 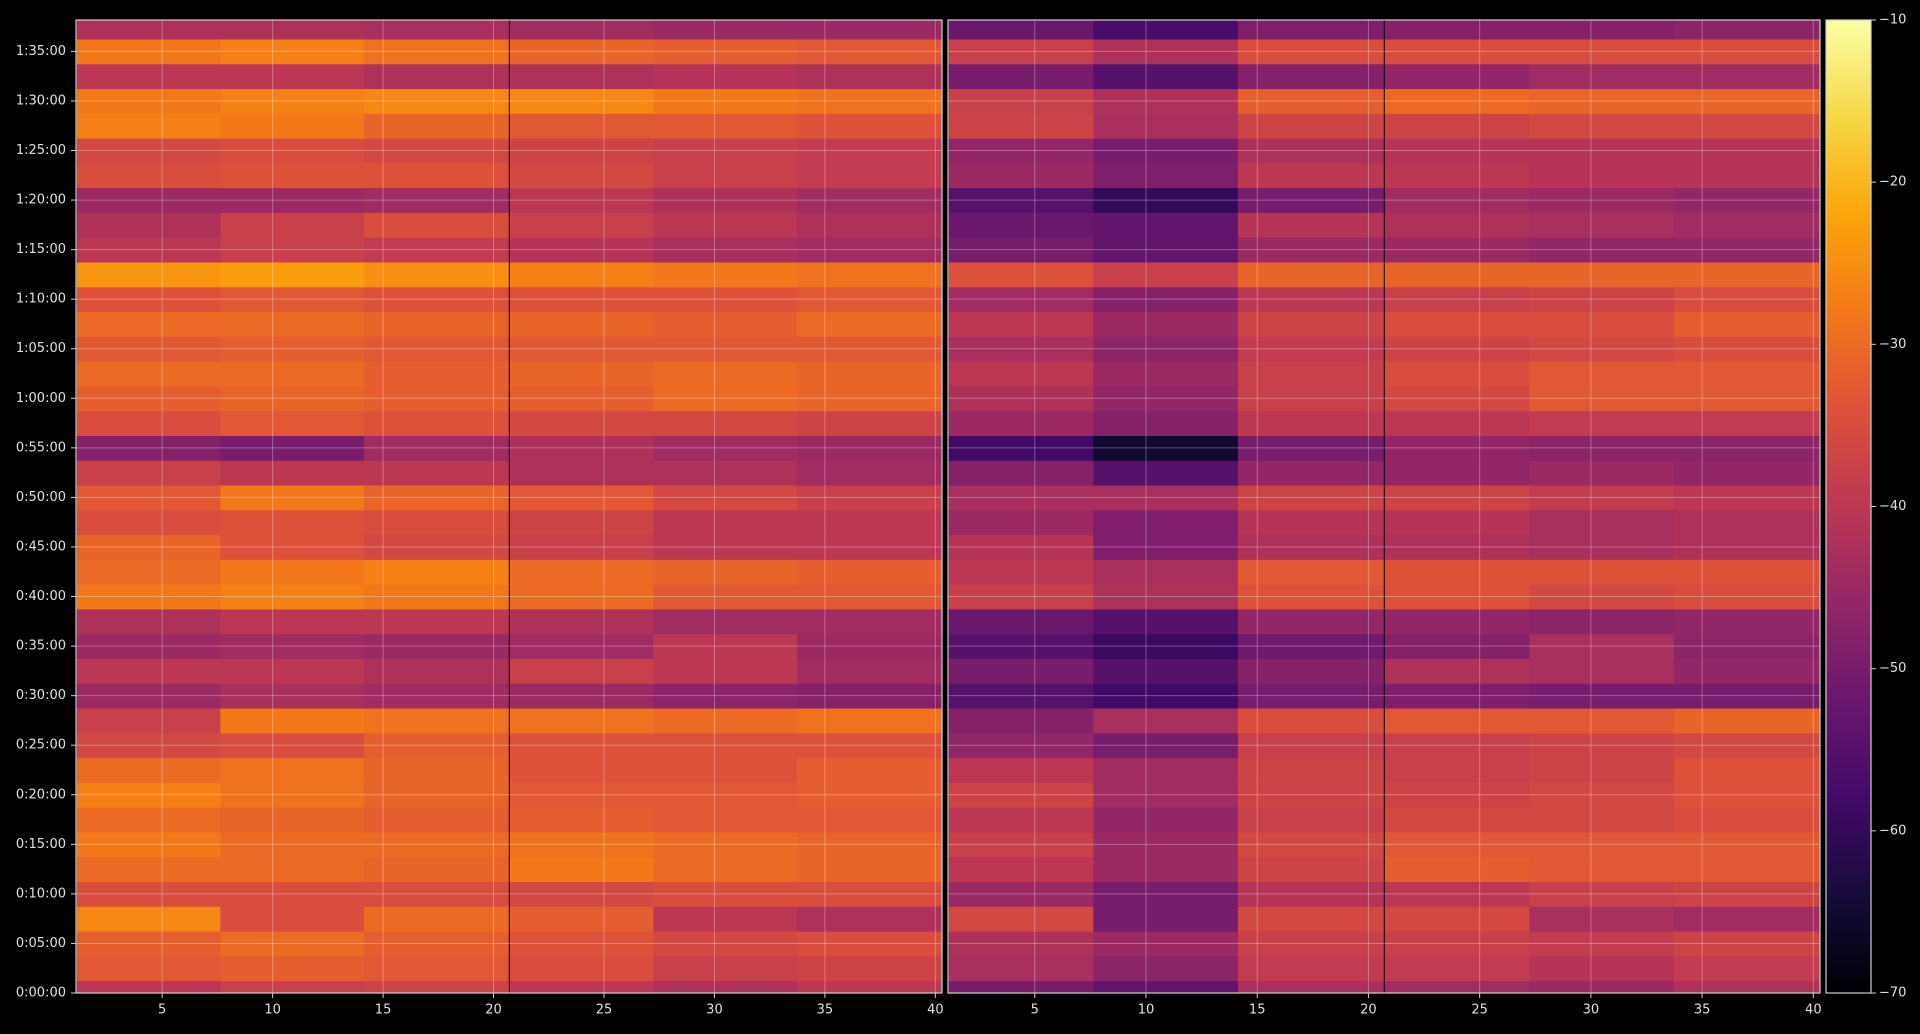 What do you see at coordinates (41, 299) in the screenshot?
I see `y-tick-label: 1:10:00` at bounding box center [41, 299].